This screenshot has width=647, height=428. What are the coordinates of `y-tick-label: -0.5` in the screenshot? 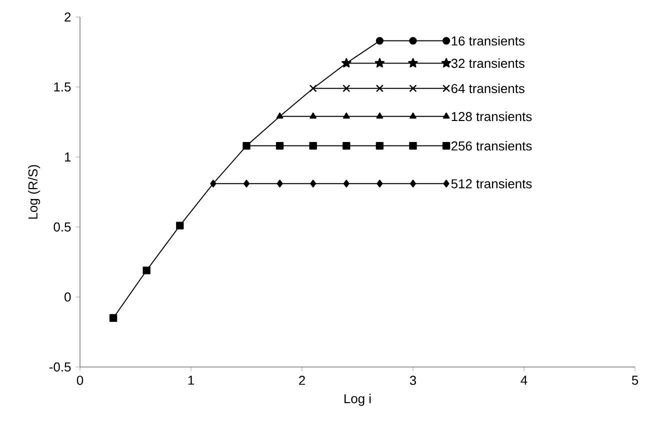 It's located at (60, 367).